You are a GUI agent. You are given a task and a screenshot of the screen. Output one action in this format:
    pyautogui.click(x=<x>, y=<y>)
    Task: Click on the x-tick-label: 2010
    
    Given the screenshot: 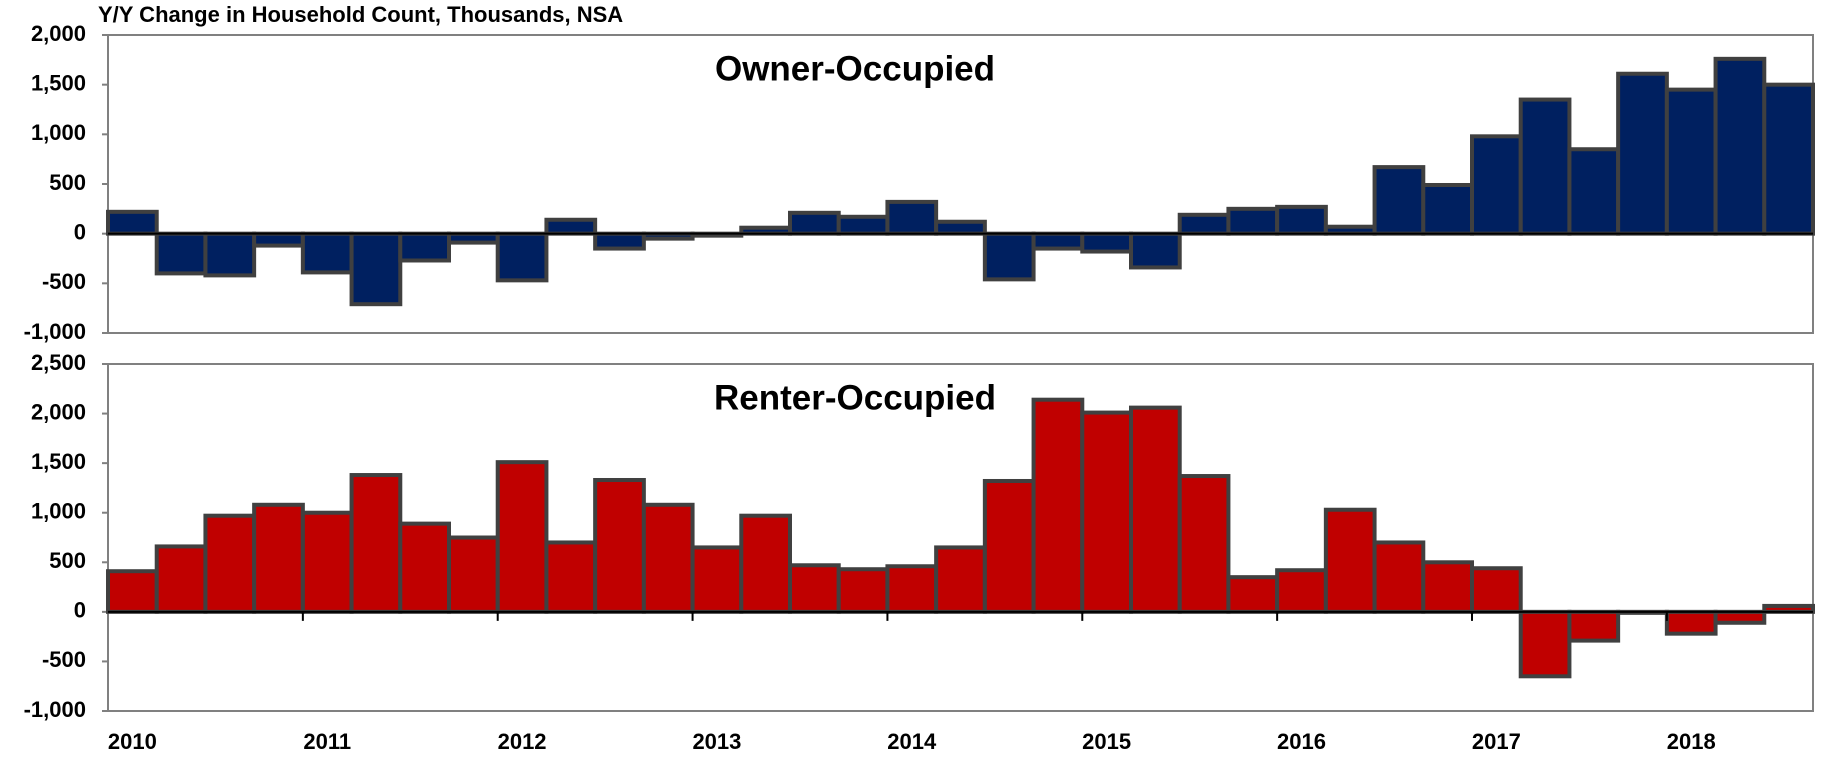 What is the action you would take?
    pyautogui.click(x=132, y=741)
    